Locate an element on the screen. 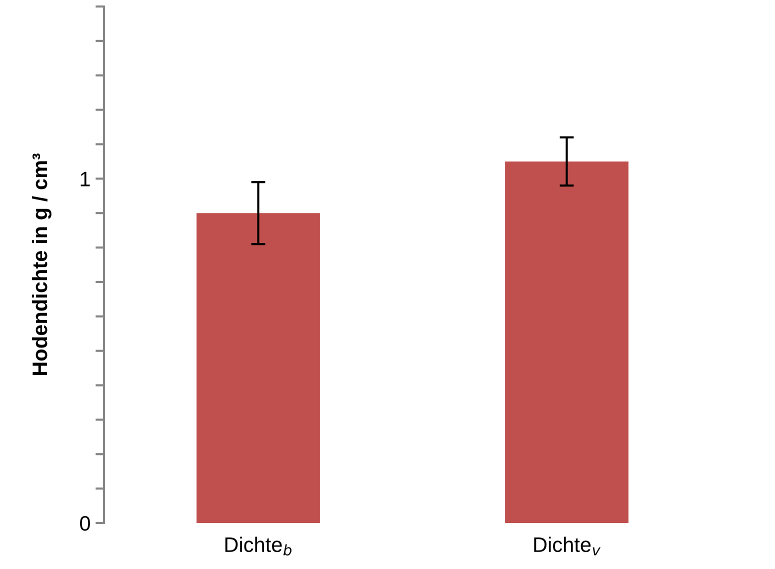 The image size is (775, 569). y-tick-label: 1 is located at coordinates (85, 179).